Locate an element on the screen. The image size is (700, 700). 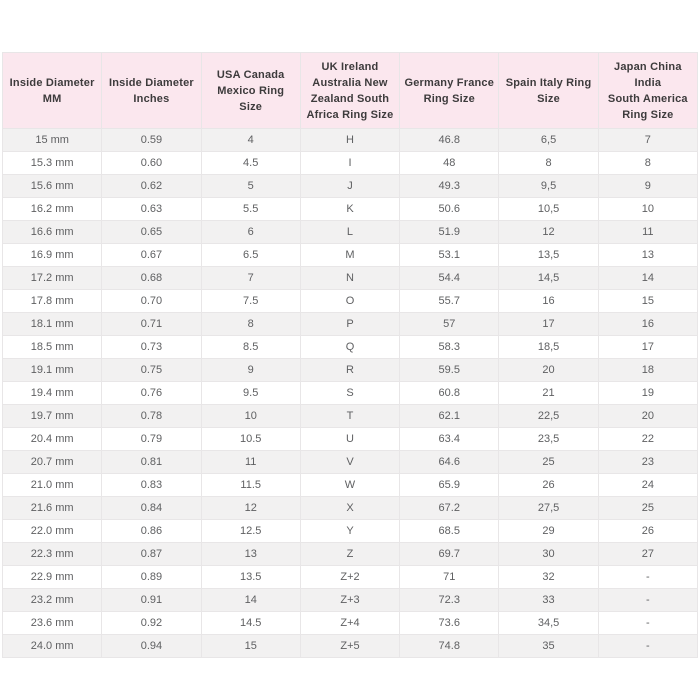
table-cell: 21 is located at coordinates (548, 393).